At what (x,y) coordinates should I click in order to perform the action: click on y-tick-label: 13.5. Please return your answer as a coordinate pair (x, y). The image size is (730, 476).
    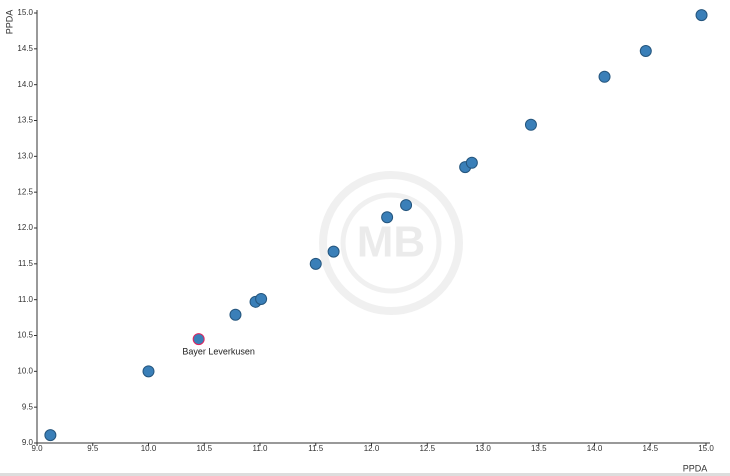
    Looking at the image, I should click on (25, 120).